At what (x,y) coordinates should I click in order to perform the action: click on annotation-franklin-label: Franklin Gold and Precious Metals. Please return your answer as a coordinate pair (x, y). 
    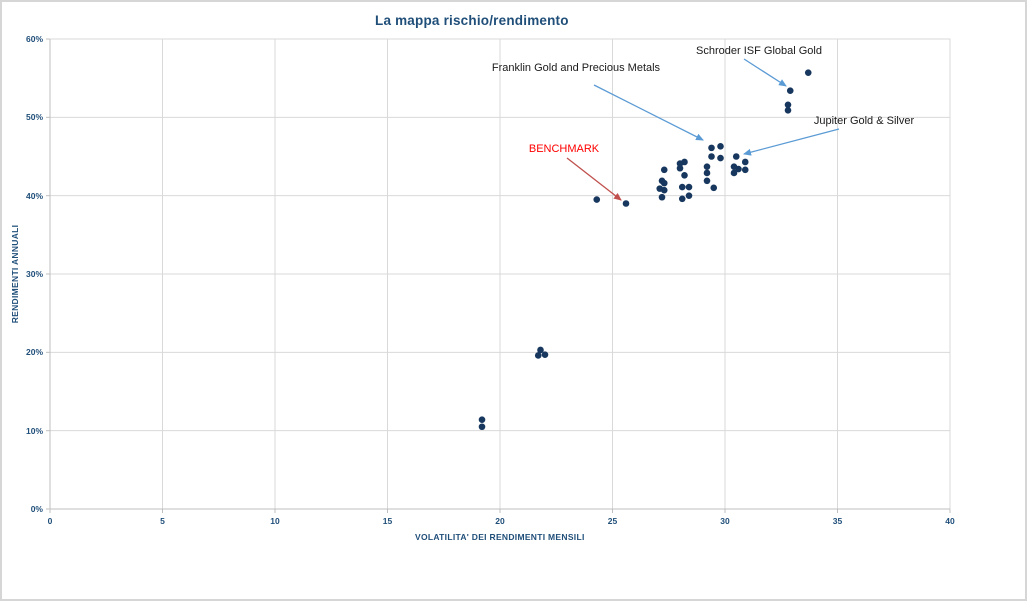
    Looking at the image, I should click on (576, 68).